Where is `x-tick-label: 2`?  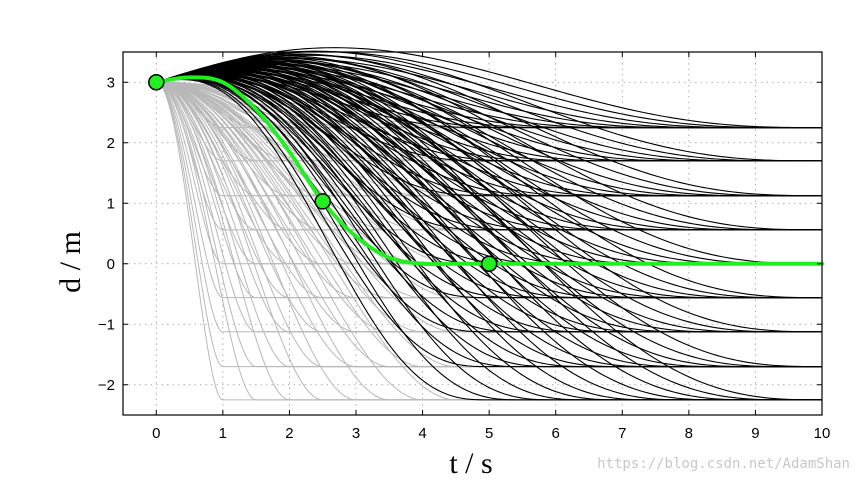
x-tick-label: 2 is located at coordinates (289, 433).